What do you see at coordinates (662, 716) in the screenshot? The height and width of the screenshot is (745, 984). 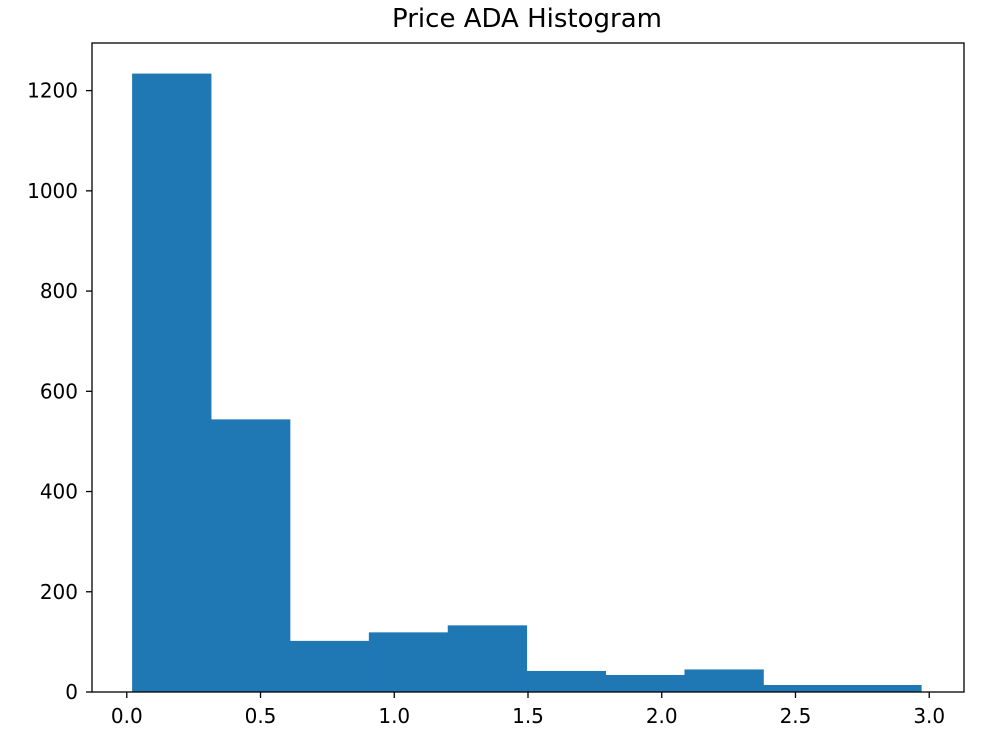 I see `x-tick-label: 2.0` at bounding box center [662, 716].